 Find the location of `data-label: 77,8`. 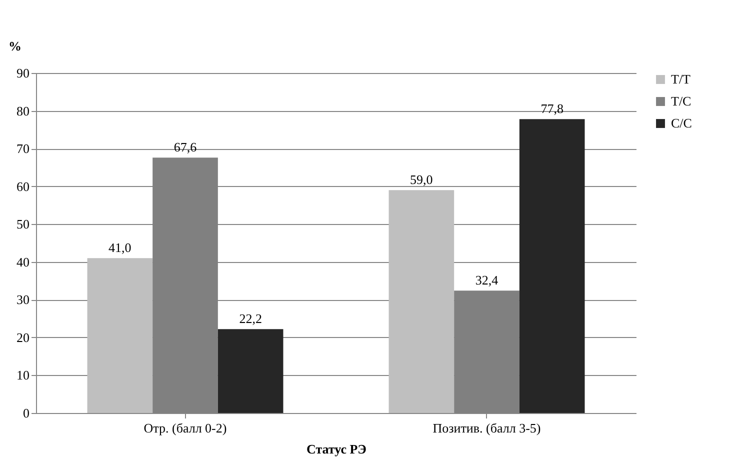

data-label: 77,8 is located at coordinates (552, 108).